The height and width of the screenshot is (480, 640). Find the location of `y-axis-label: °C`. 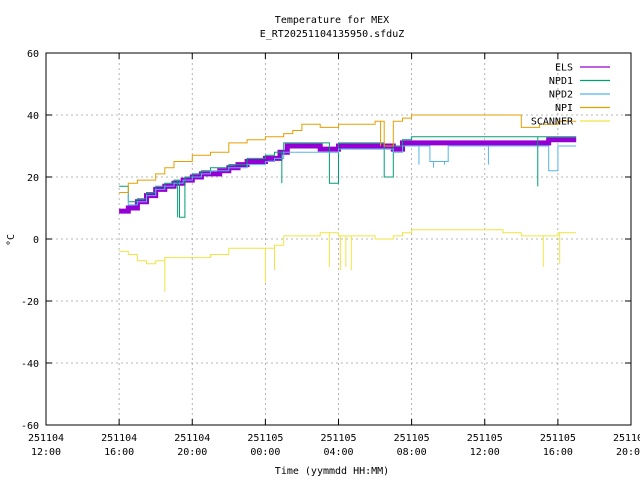

y-axis-label: °C is located at coordinates (11, 240).